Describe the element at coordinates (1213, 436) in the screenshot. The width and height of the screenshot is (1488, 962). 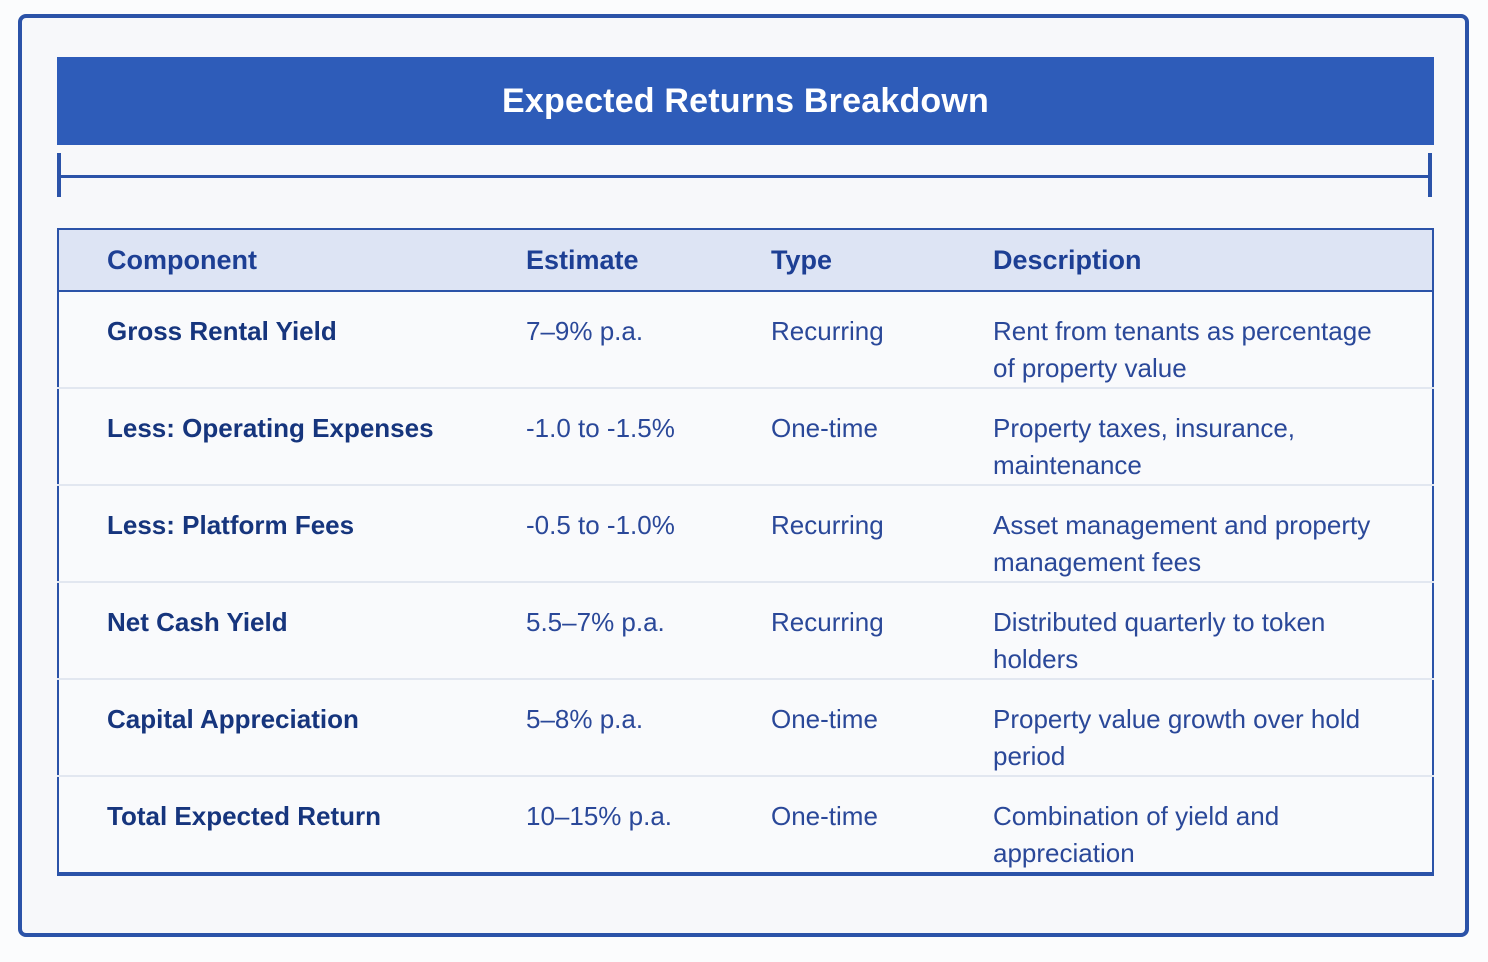
I see `cell-description: Property taxes, insurance, maintenance` at that location.